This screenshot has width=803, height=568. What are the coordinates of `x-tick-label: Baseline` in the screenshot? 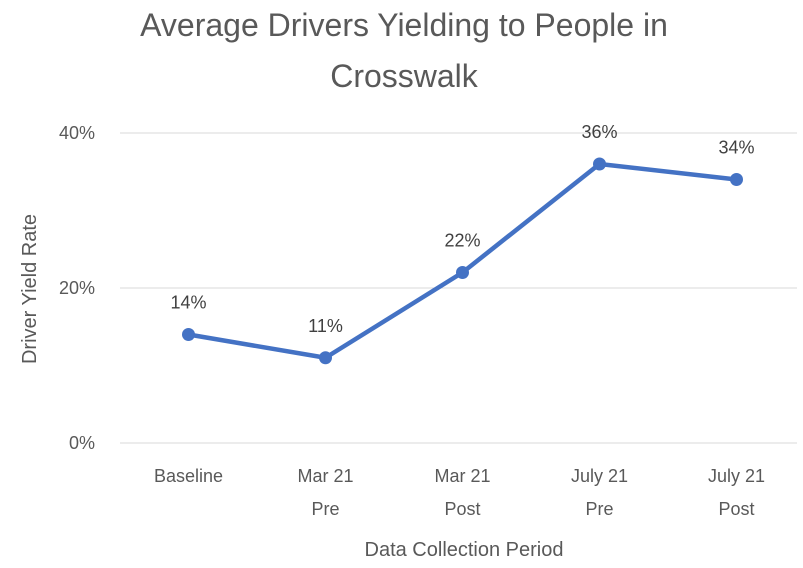 It's located at (188, 476).